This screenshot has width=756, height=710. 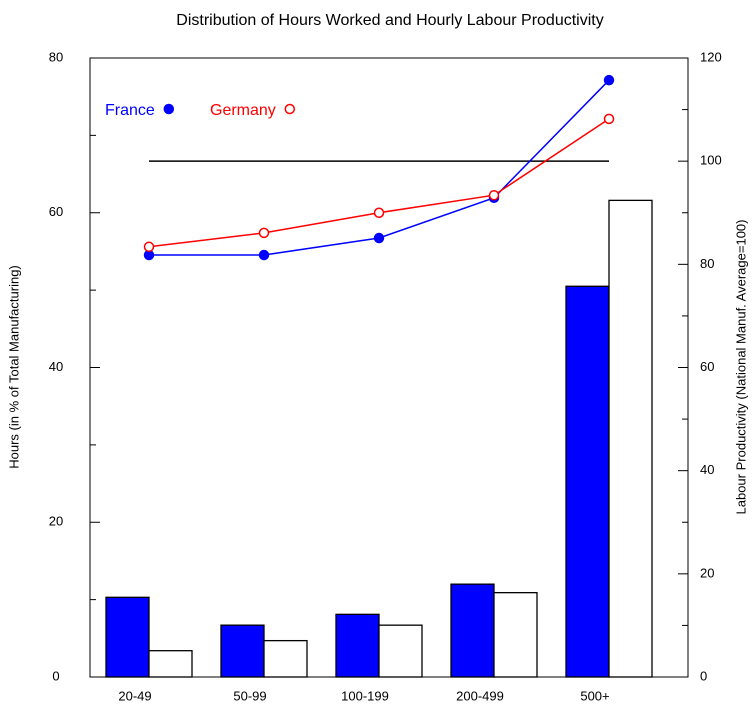 I want to click on y2-tick-label: 0, so click(x=703, y=675).